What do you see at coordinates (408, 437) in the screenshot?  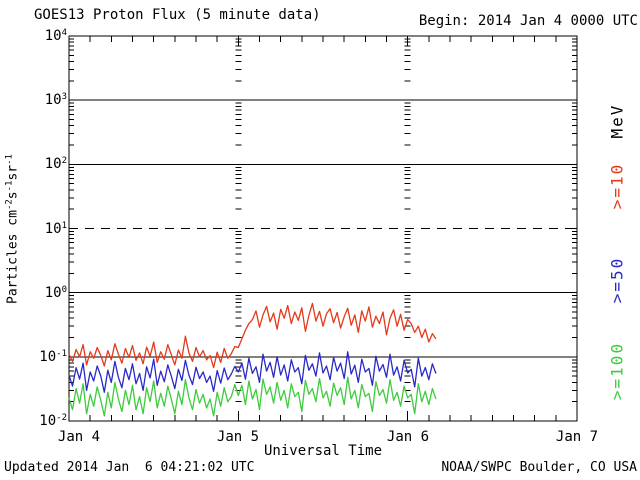 I see `x-tick-label: Jan 6` at bounding box center [408, 437].